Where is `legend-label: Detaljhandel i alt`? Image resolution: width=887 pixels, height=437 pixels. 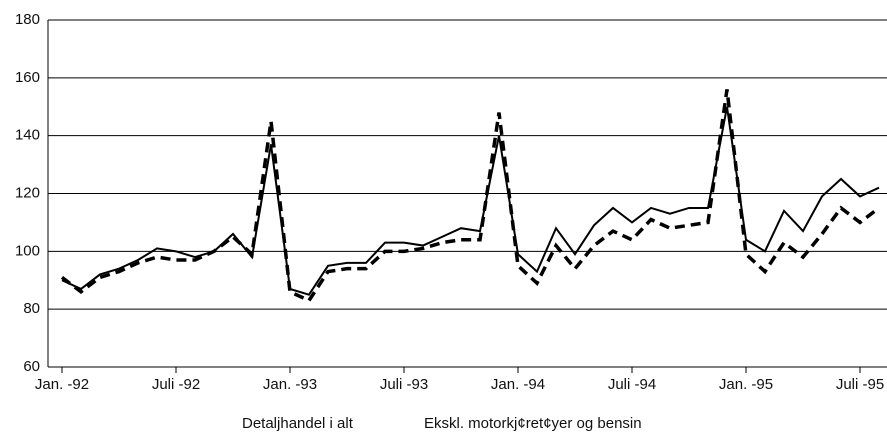
legend-label: Detaljhandel i alt is located at coordinates (298, 423).